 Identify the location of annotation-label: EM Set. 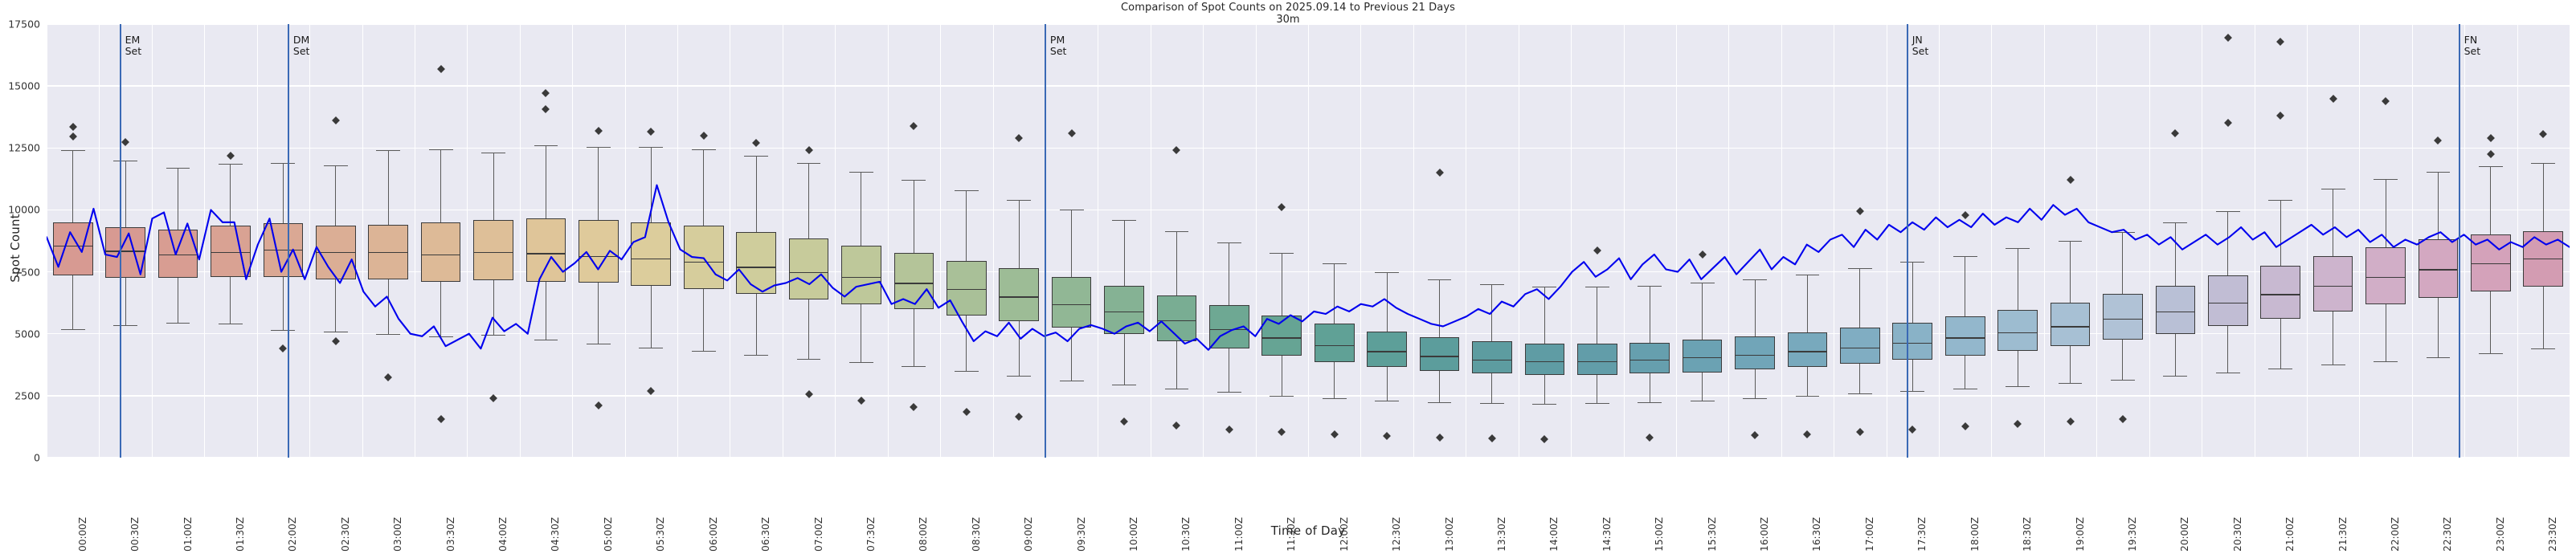
(134, 45).